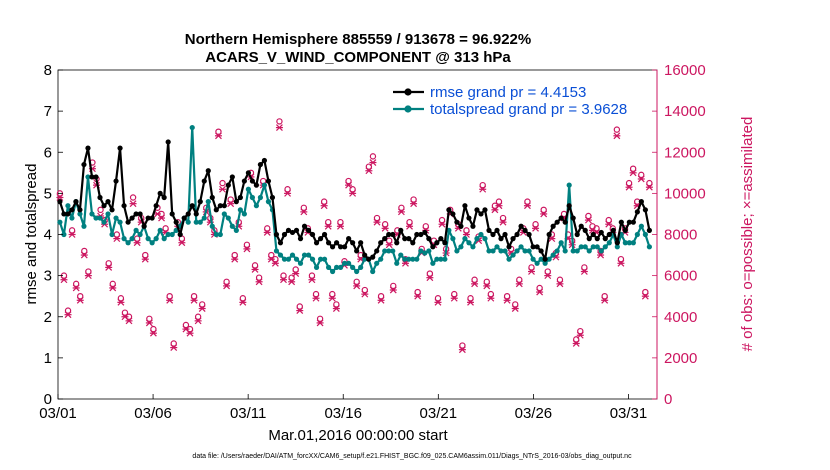 This screenshot has height=470, width=830. What do you see at coordinates (685, 193) in the screenshot?
I see `y2-tick-label: 10000` at bounding box center [685, 193].